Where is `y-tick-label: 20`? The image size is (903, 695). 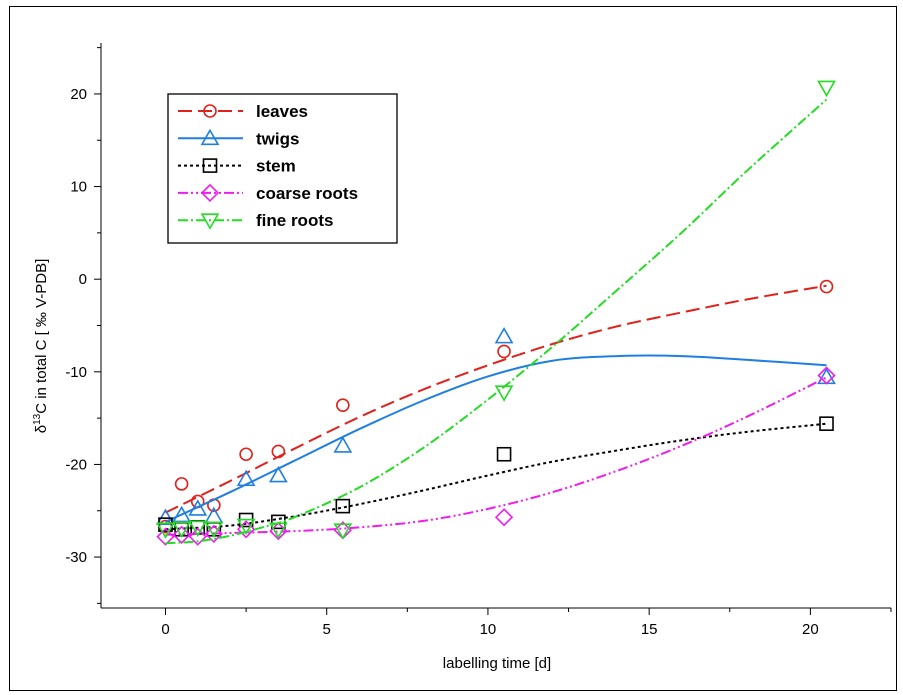 y-tick-label: 20 is located at coordinates (78, 94).